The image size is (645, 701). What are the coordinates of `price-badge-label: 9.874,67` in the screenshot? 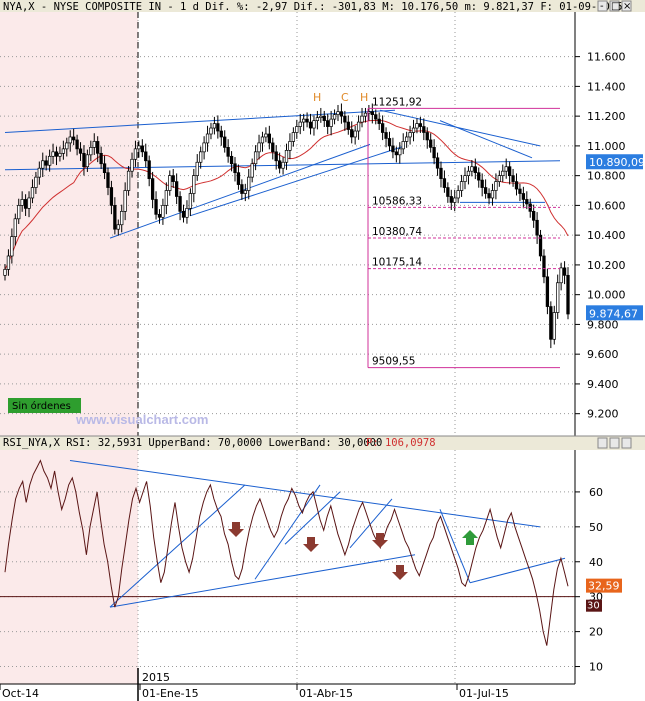 It's located at (613, 313).